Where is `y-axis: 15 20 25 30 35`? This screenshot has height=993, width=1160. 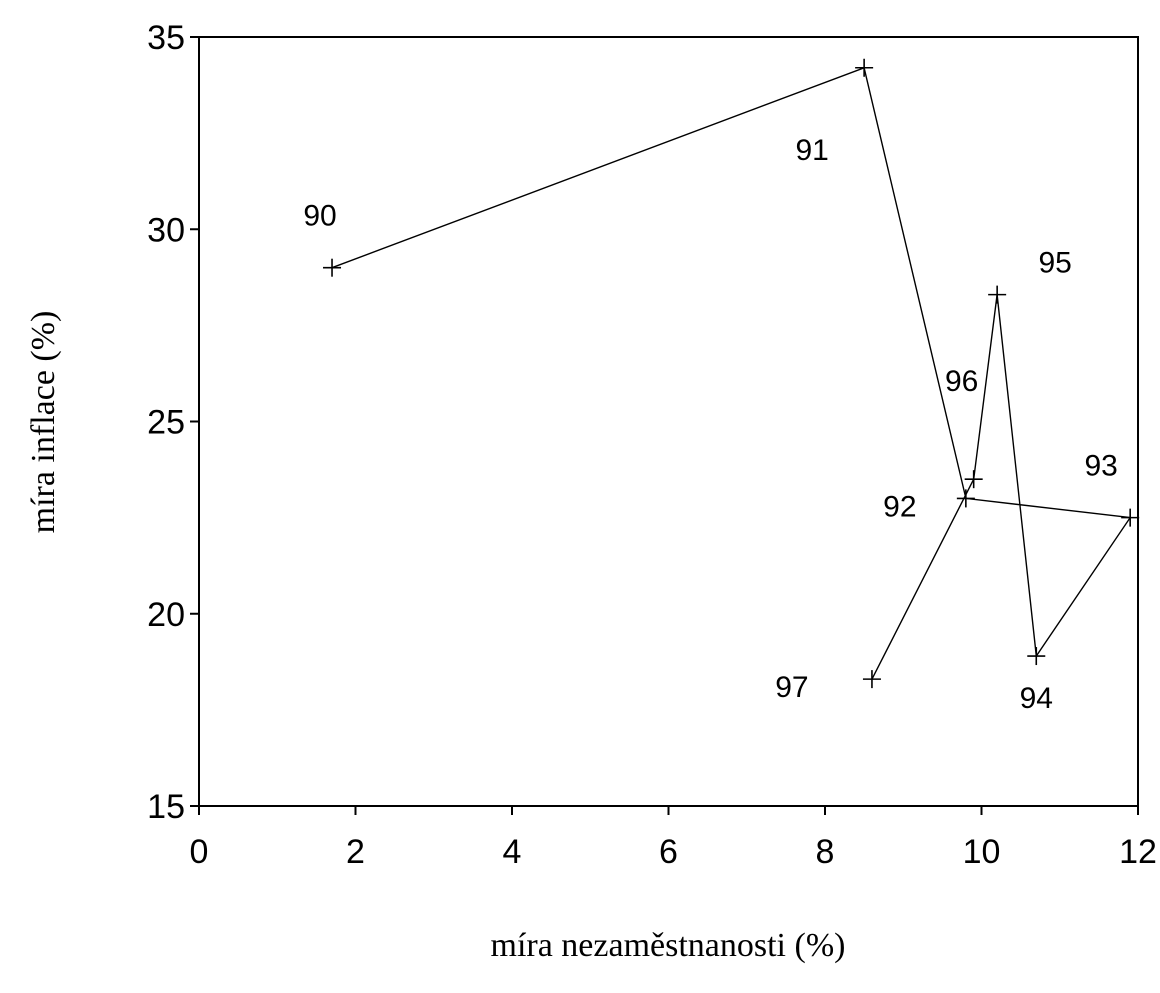
y-axis: 15 20 25 30 35 is located at coordinates (173, 422).